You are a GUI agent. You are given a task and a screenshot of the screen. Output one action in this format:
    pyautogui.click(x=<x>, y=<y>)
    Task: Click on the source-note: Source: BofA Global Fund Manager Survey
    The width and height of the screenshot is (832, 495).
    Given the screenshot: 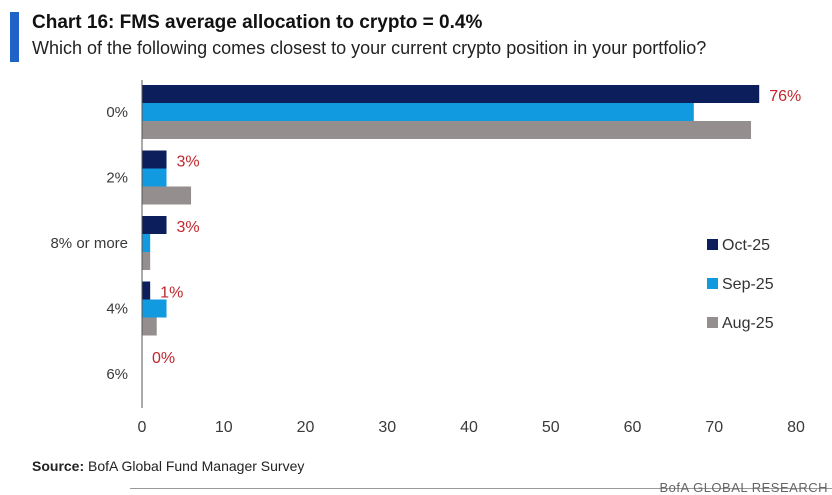 What is the action you would take?
    pyautogui.click(x=168, y=466)
    